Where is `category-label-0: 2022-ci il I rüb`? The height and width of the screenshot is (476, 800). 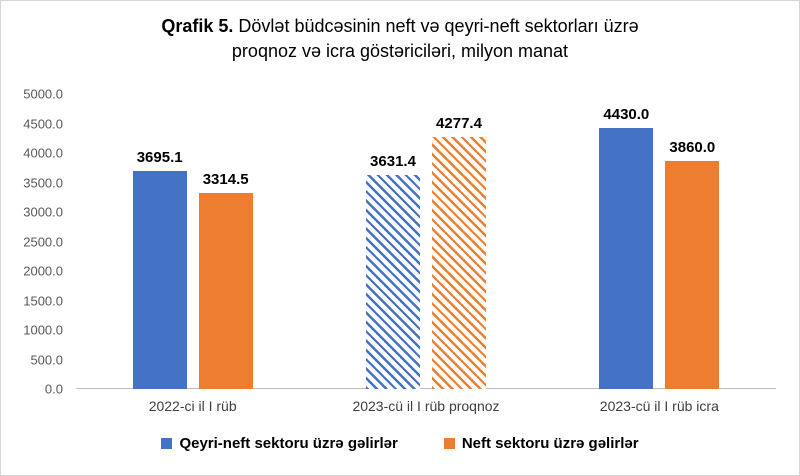 category-label-0: 2022-ci il I rüb is located at coordinates (192, 406).